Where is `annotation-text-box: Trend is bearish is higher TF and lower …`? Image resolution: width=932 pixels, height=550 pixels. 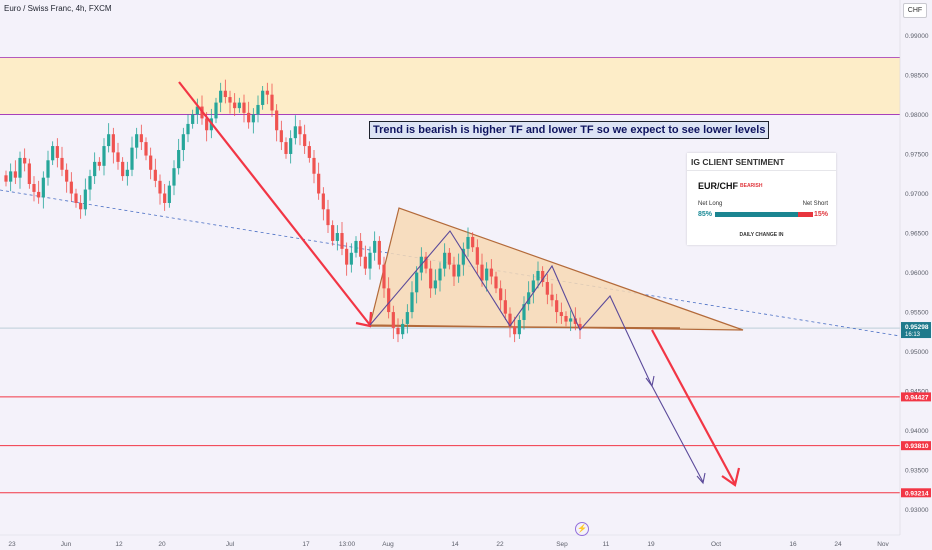
annotation-text-box: Trend is bearish is higher TF and lower … is located at coordinates (569, 130).